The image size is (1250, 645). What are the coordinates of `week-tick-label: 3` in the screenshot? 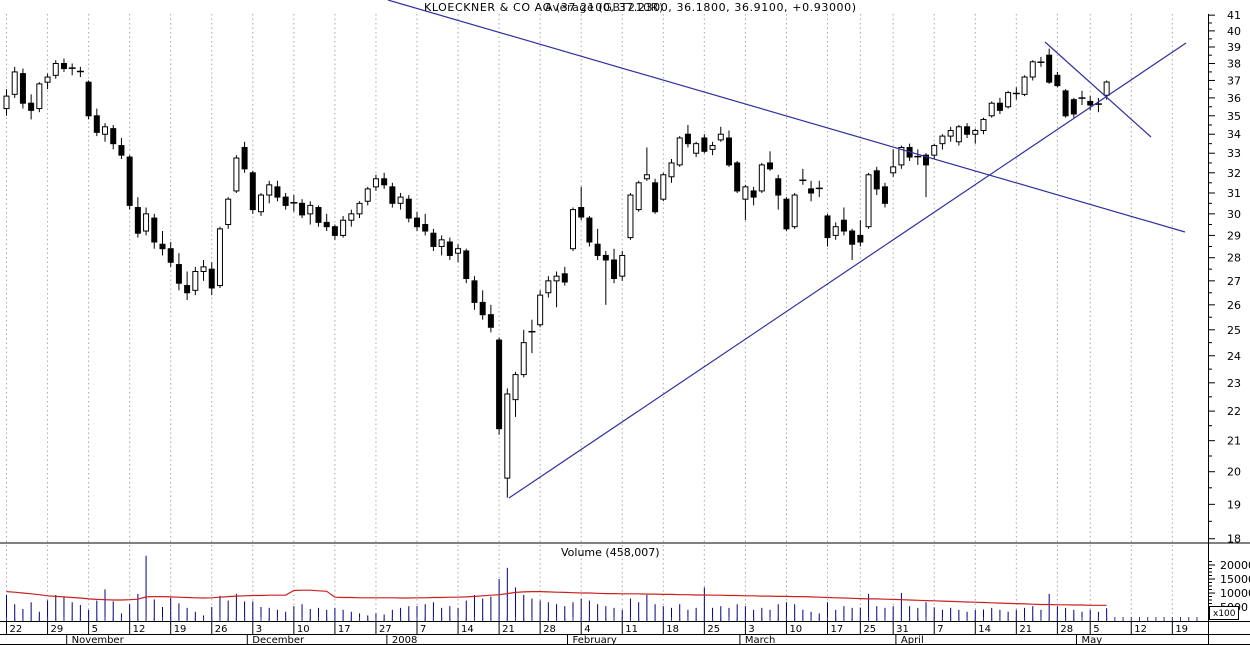 It's located at (751, 629).